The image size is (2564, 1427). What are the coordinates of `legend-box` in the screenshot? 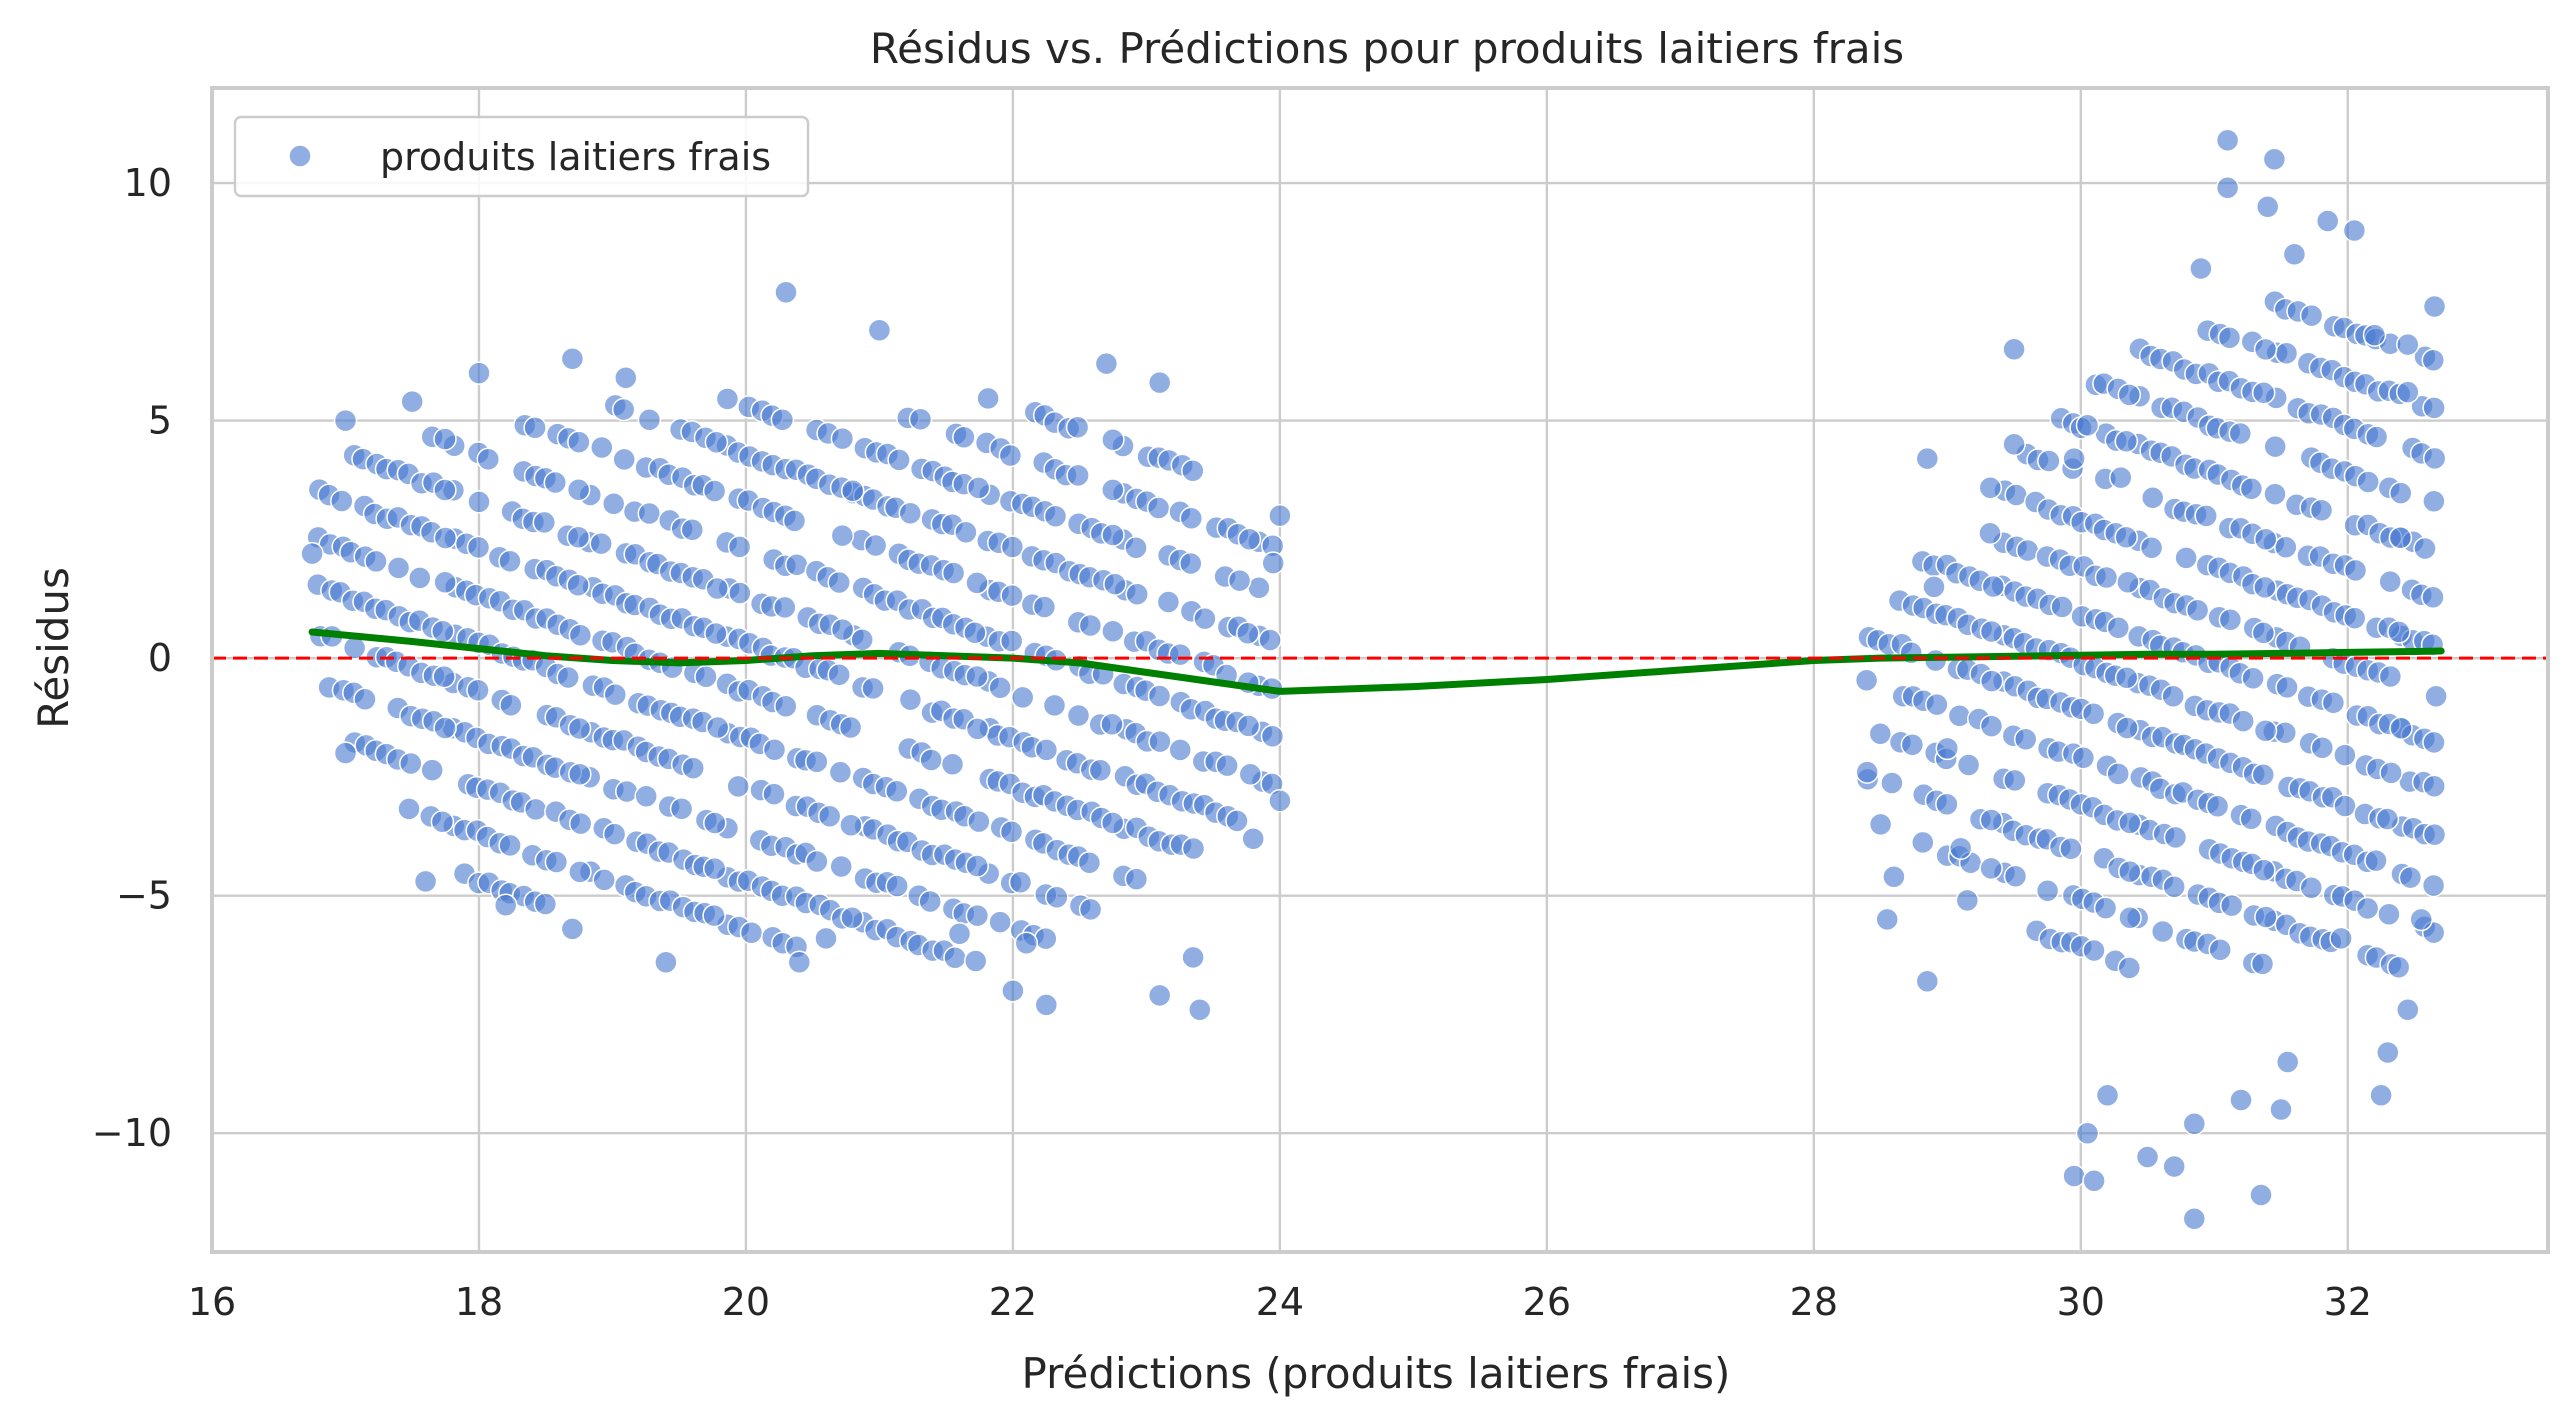 It's located at (521, 156).